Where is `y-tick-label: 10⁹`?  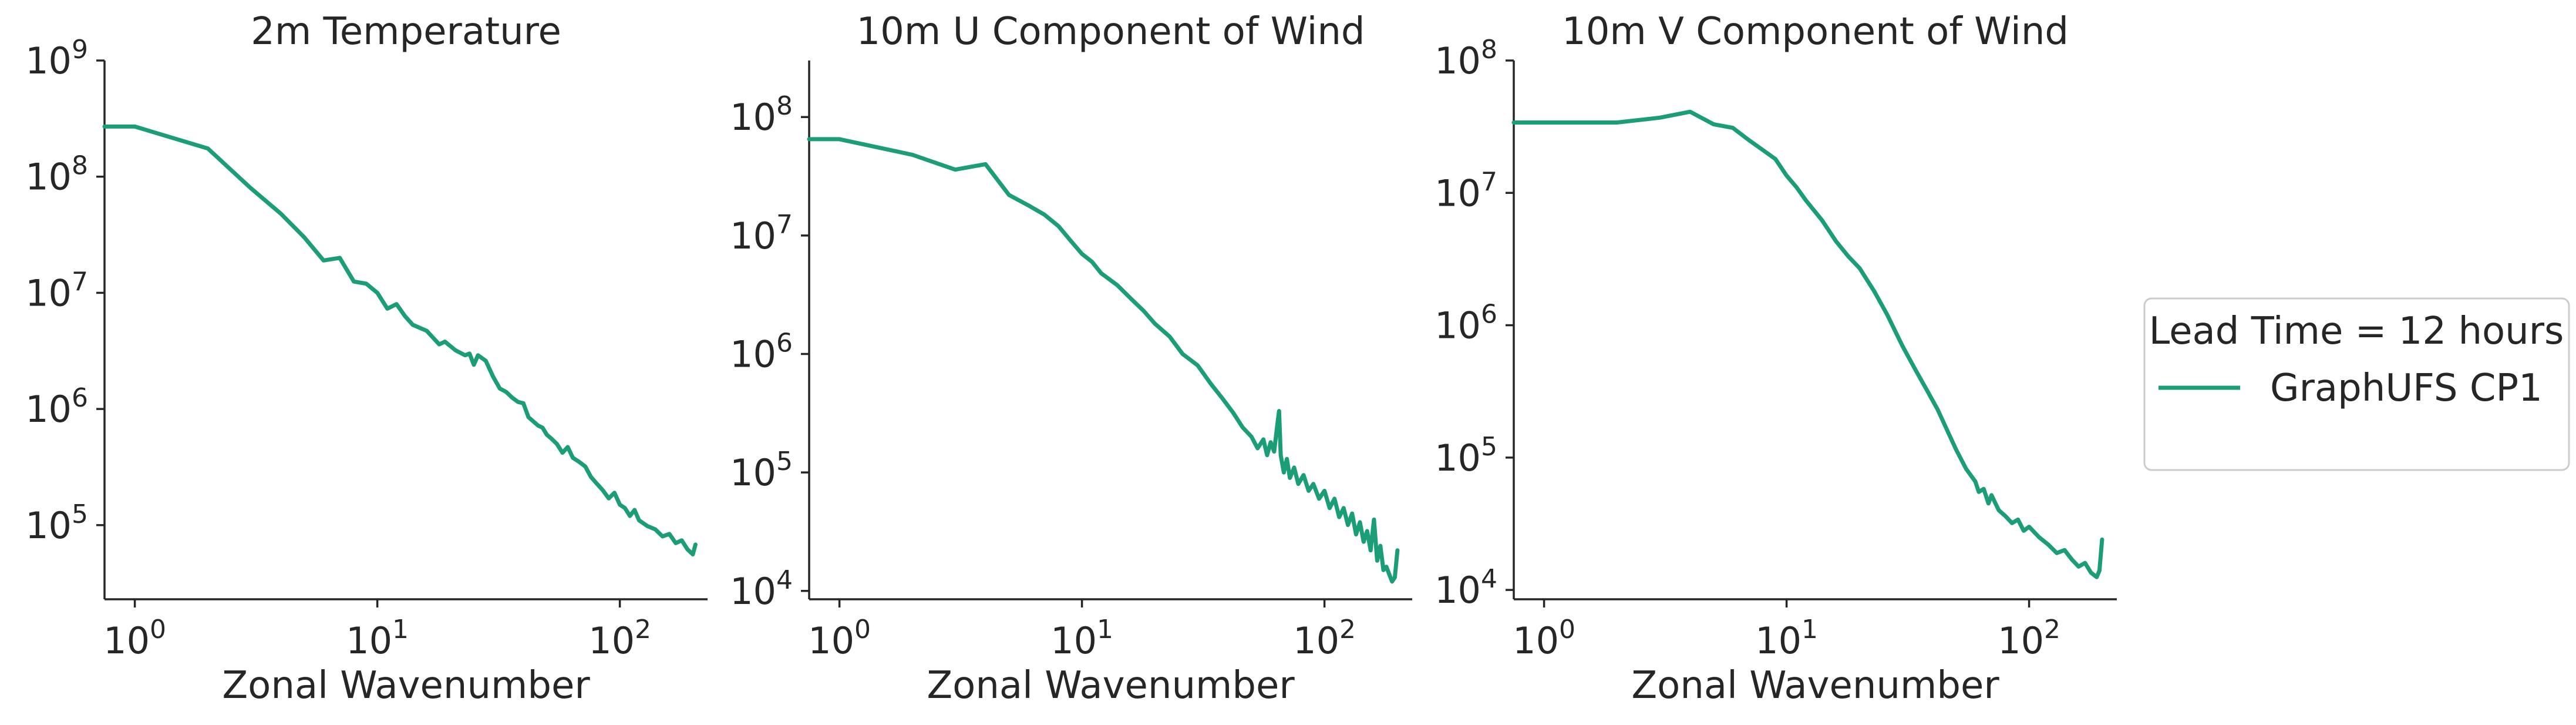
y-tick-label: 10⁹ is located at coordinates (56, 58).